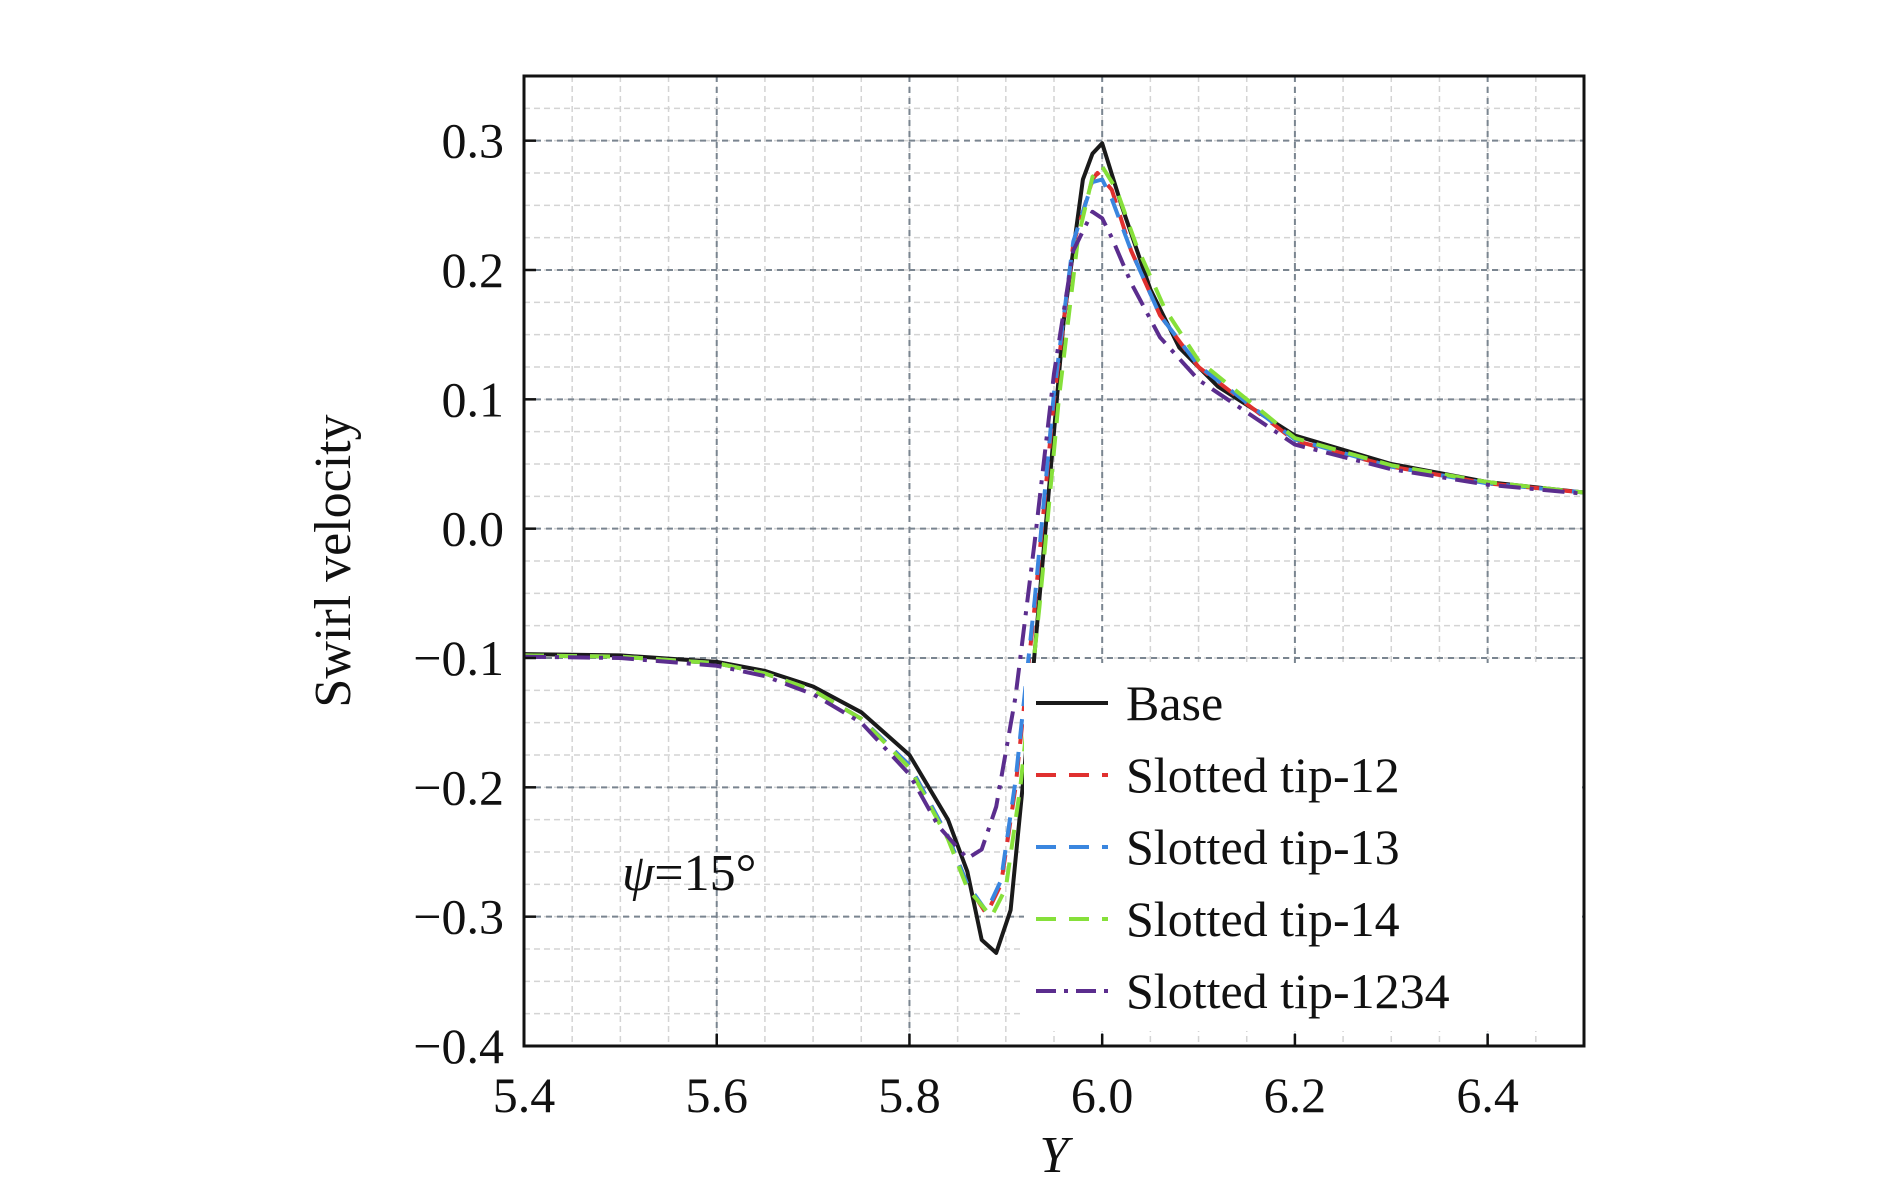 The height and width of the screenshot is (1181, 1889). Describe the element at coordinates (458, 917) in the screenshot. I see `y-tick-label: −0.3` at that location.